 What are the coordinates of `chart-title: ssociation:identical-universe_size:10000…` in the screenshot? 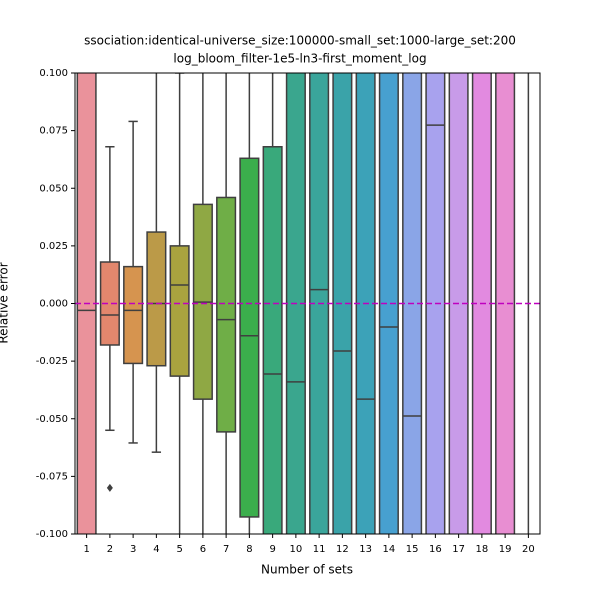 It's located at (300, 41).